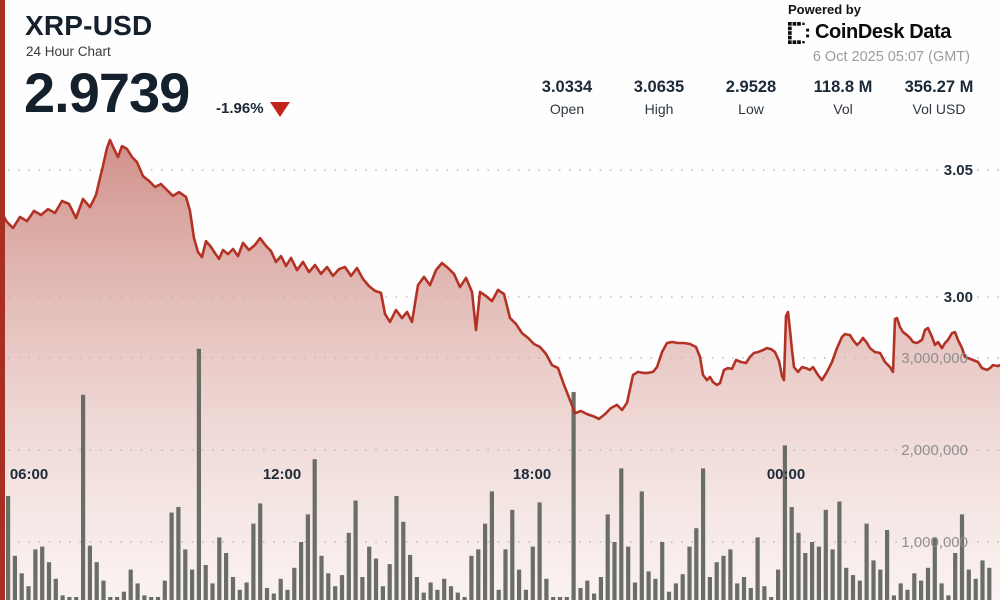  What do you see at coordinates (2, 300) in the screenshot?
I see `left-edge-strip` at bounding box center [2, 300].